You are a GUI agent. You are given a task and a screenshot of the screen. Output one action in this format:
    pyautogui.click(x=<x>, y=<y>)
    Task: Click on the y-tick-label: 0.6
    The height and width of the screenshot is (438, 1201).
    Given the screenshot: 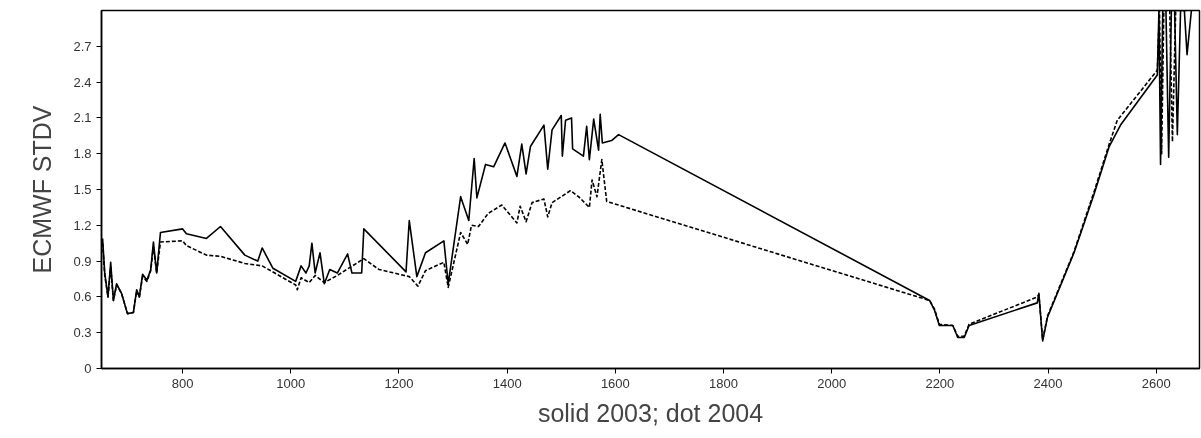 What is the action you would take?
    pyautogui.click(x=82, y=297)
    